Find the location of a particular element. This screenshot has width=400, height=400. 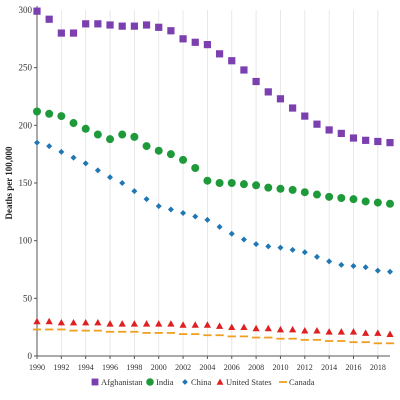

point-united-states-2011 is located at coordinates (293, 329).